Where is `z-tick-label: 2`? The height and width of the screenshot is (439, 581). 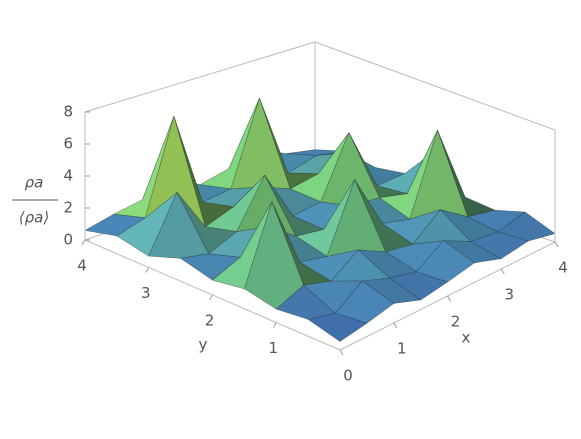
z-tick-label: 2 is located at coordinates (68, 208).